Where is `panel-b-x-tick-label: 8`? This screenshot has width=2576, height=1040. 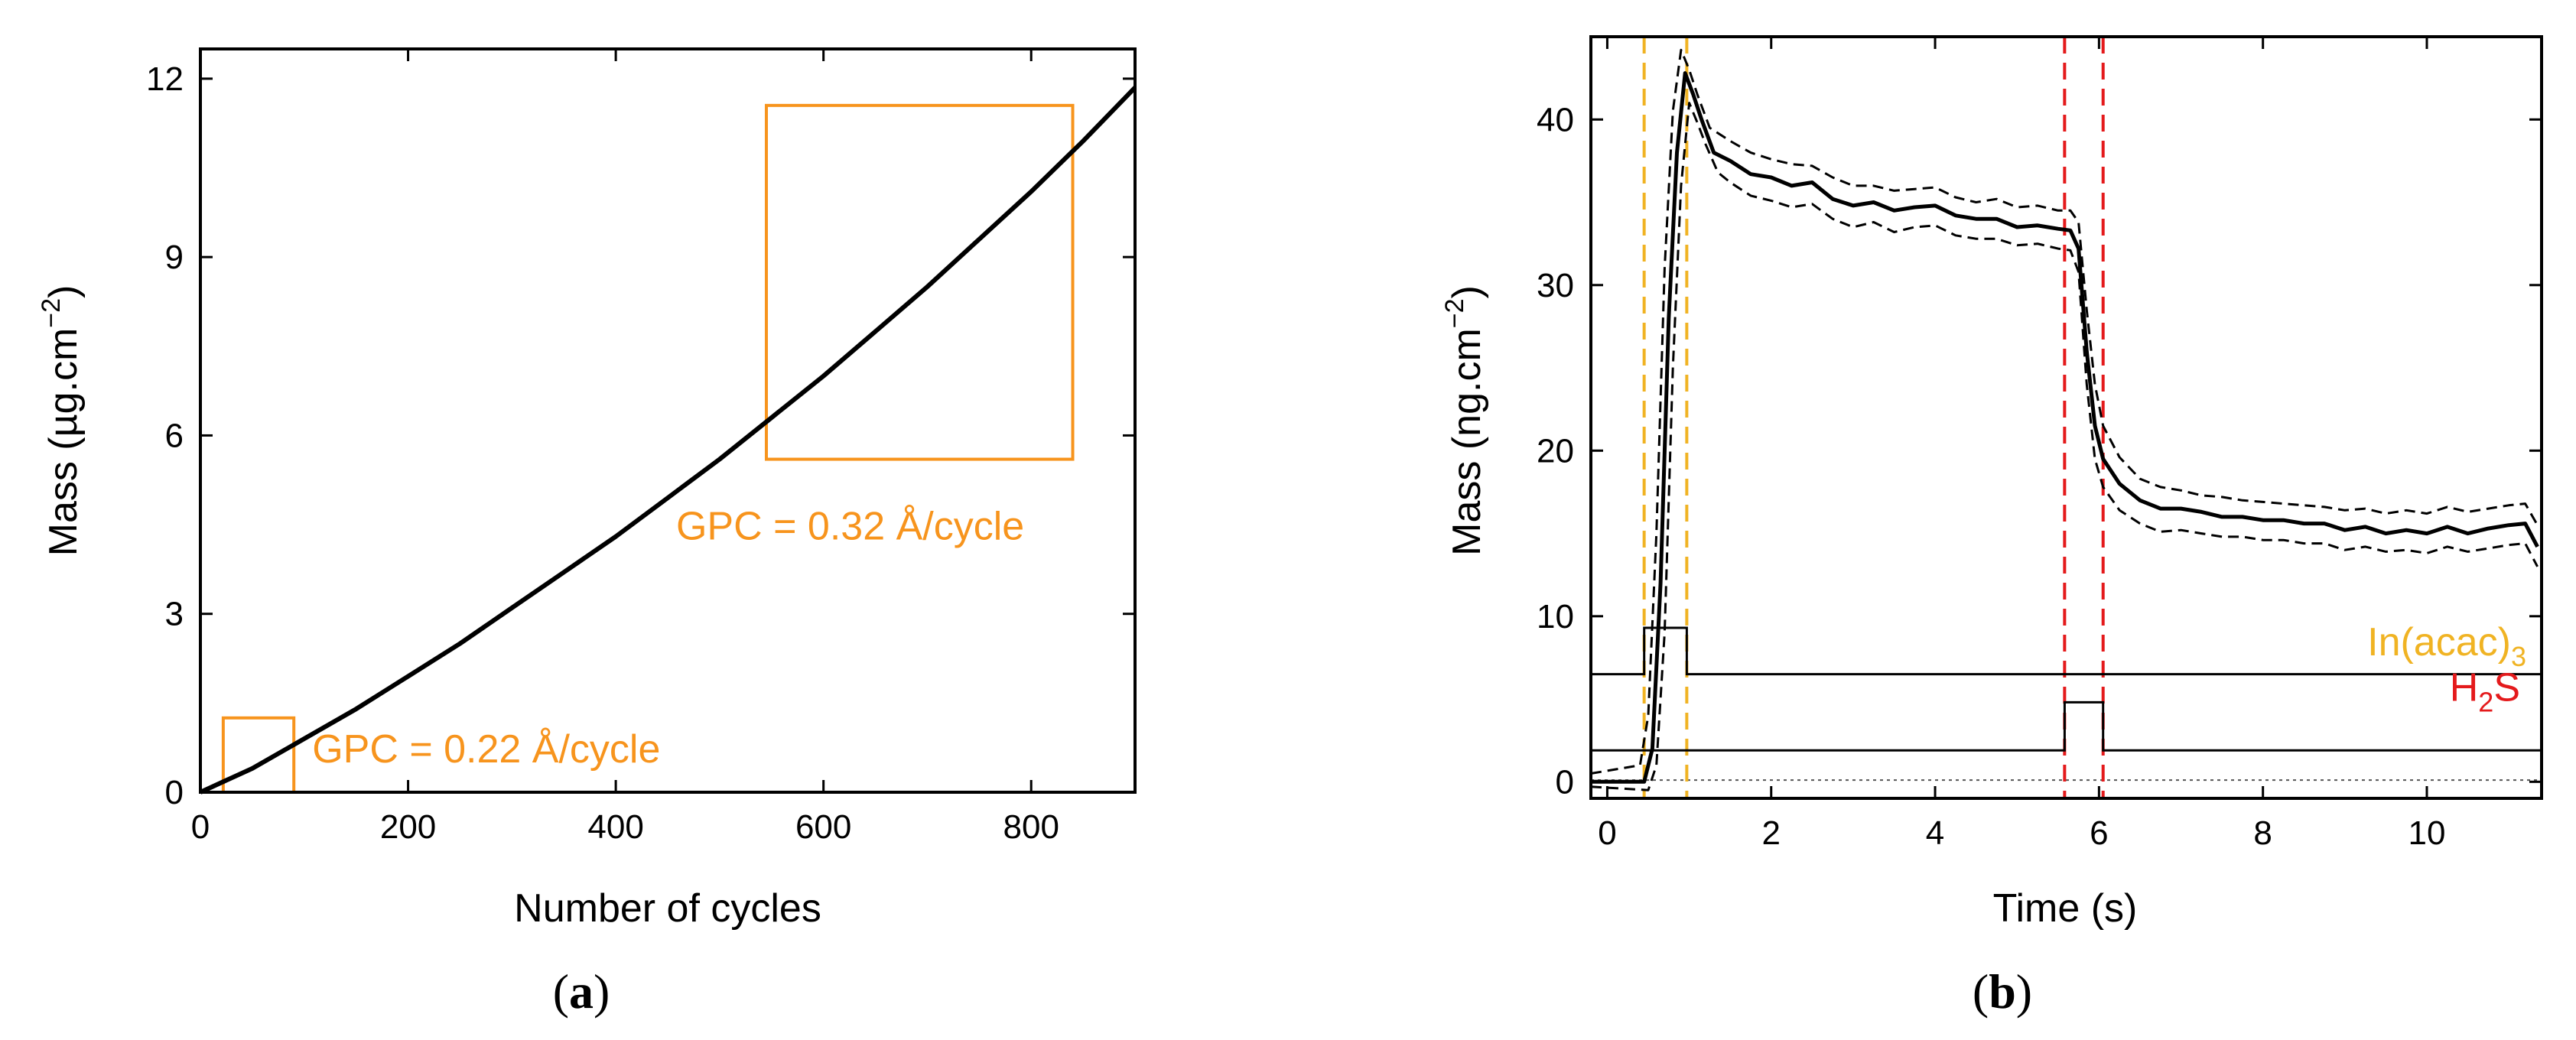
panel-b-x-tick-label: 8 is located at coordinates (2262, 833).